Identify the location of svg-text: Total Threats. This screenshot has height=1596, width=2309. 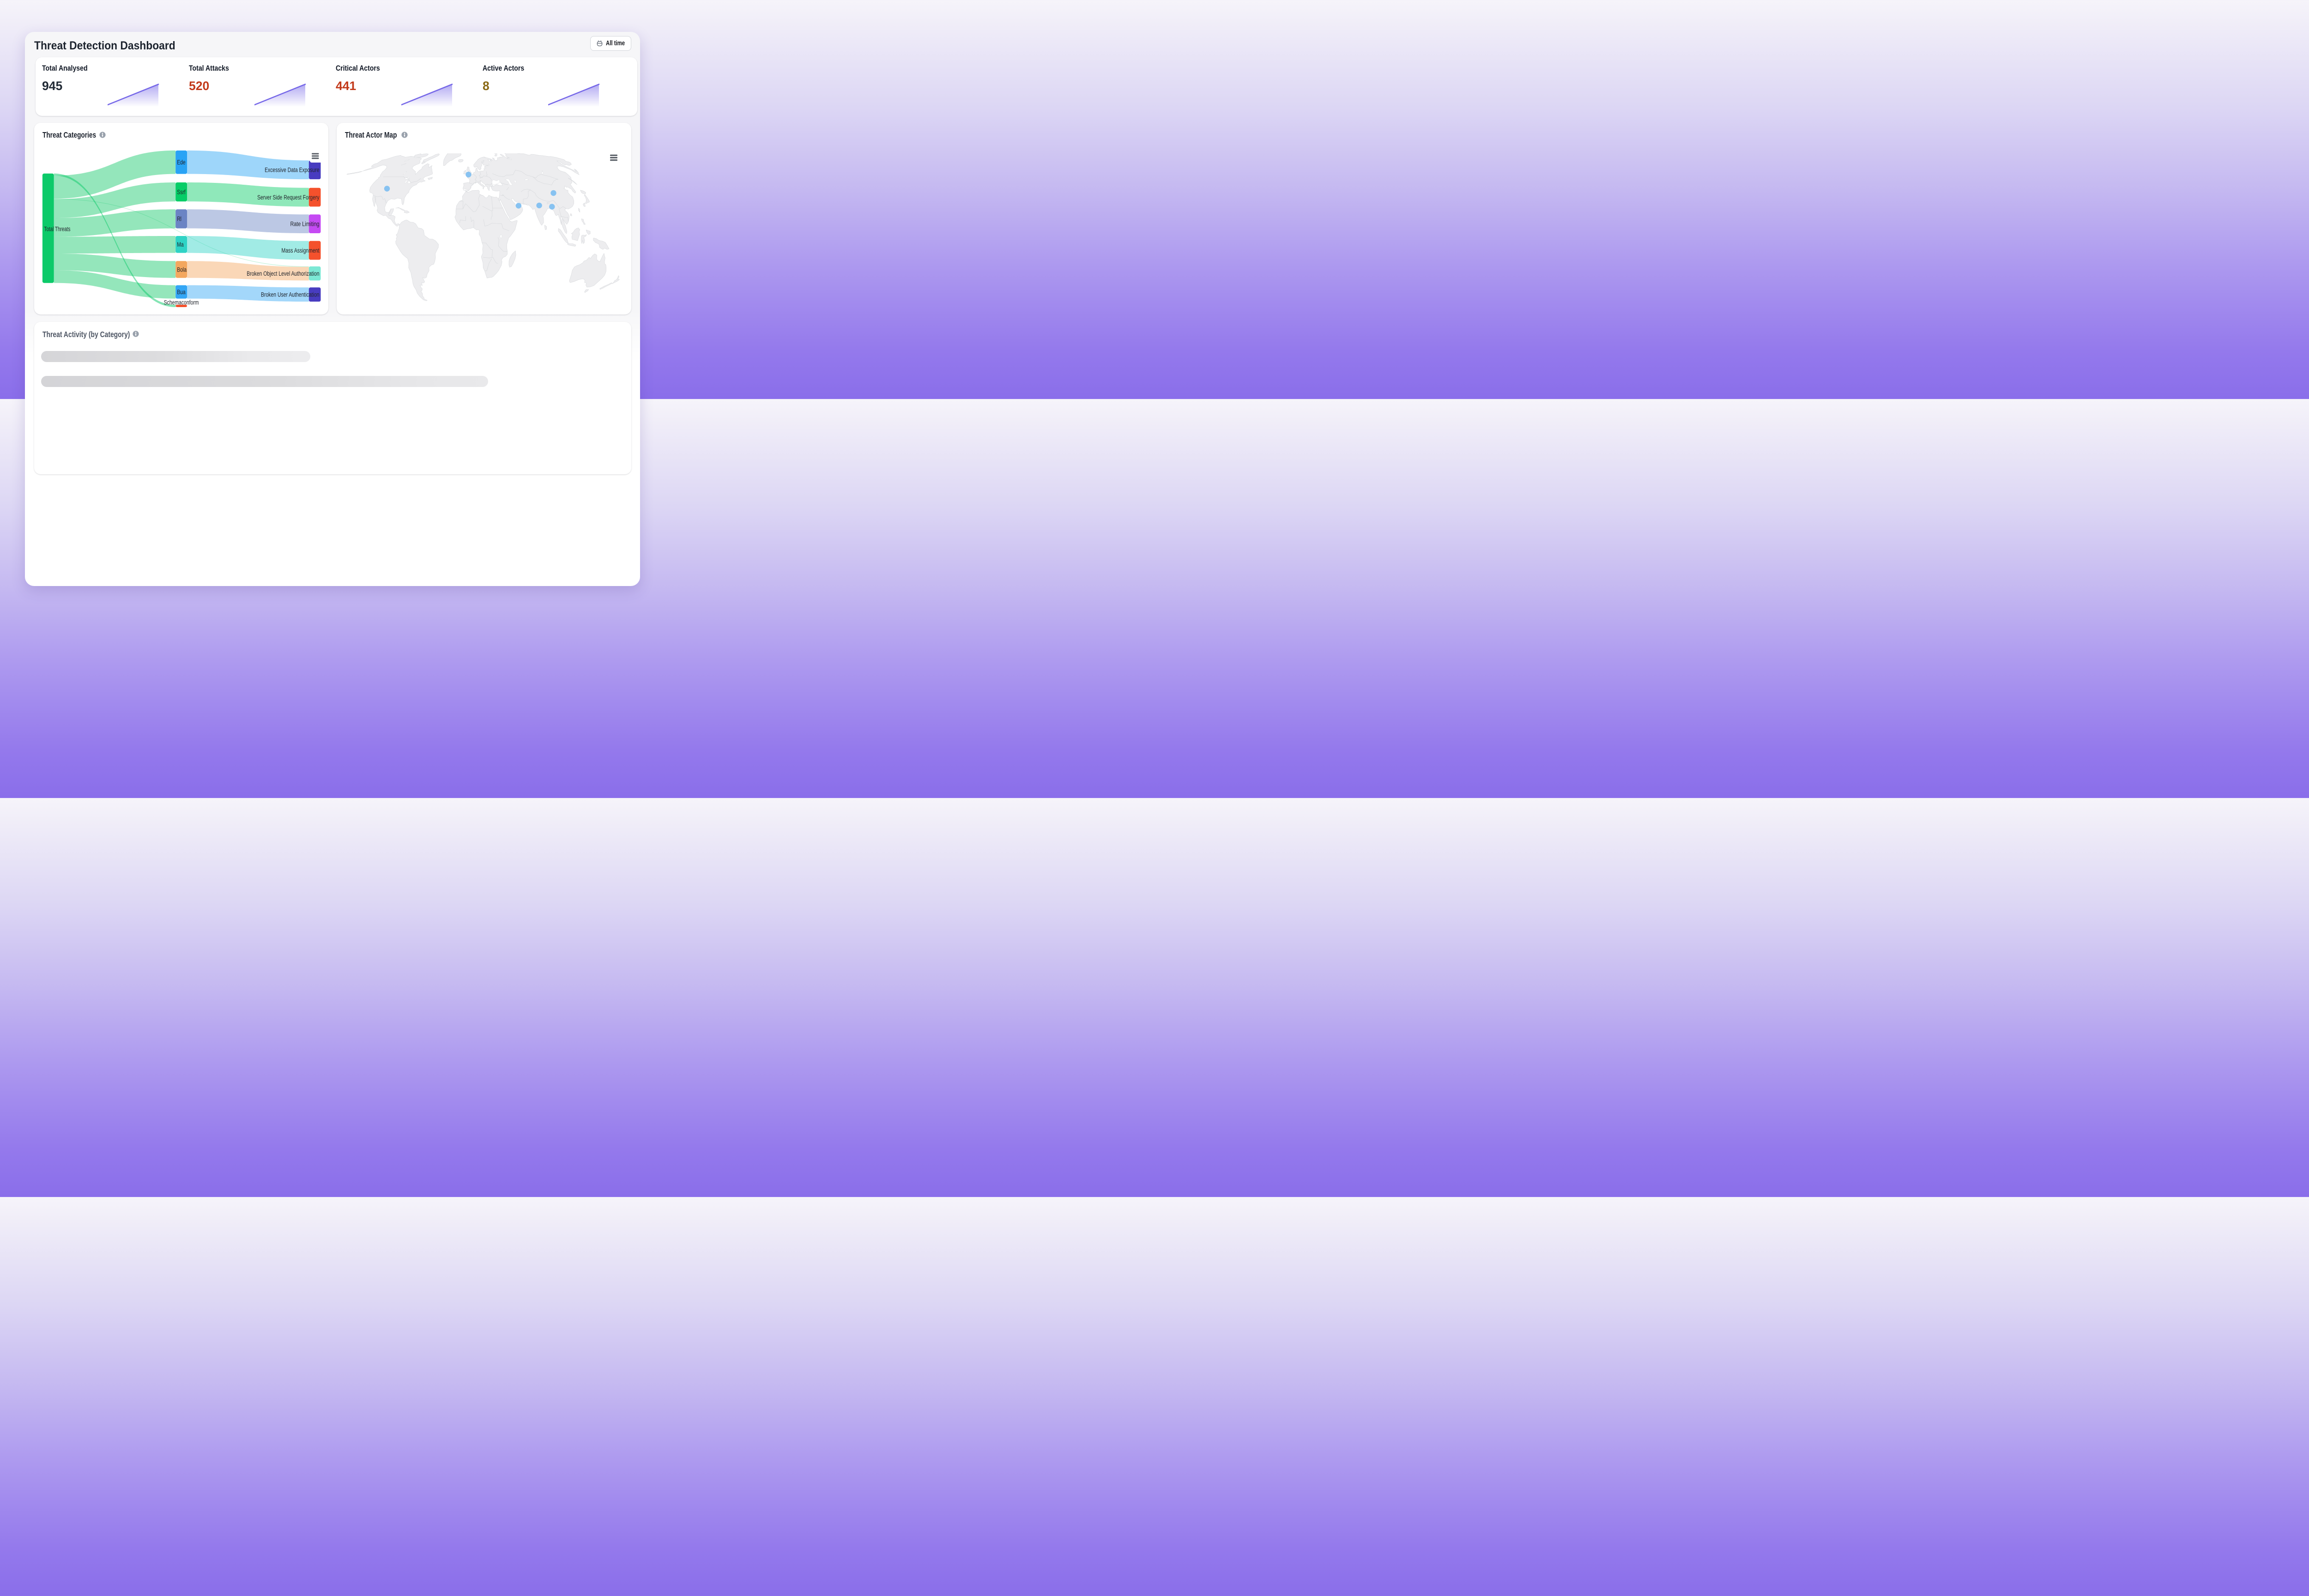
(58, 228).